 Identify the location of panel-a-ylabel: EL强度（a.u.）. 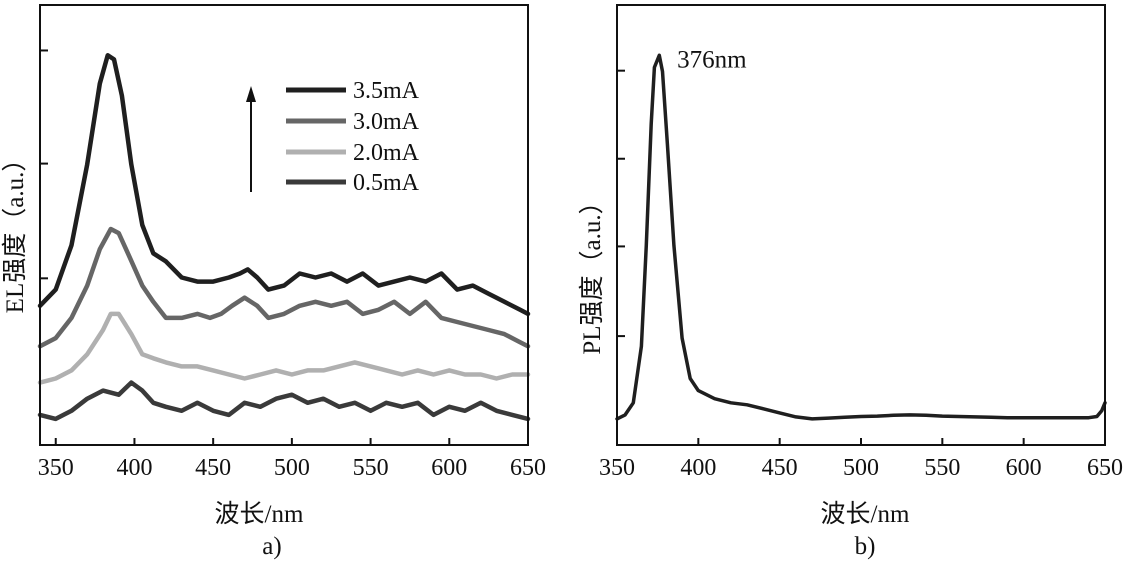
(15, 230).